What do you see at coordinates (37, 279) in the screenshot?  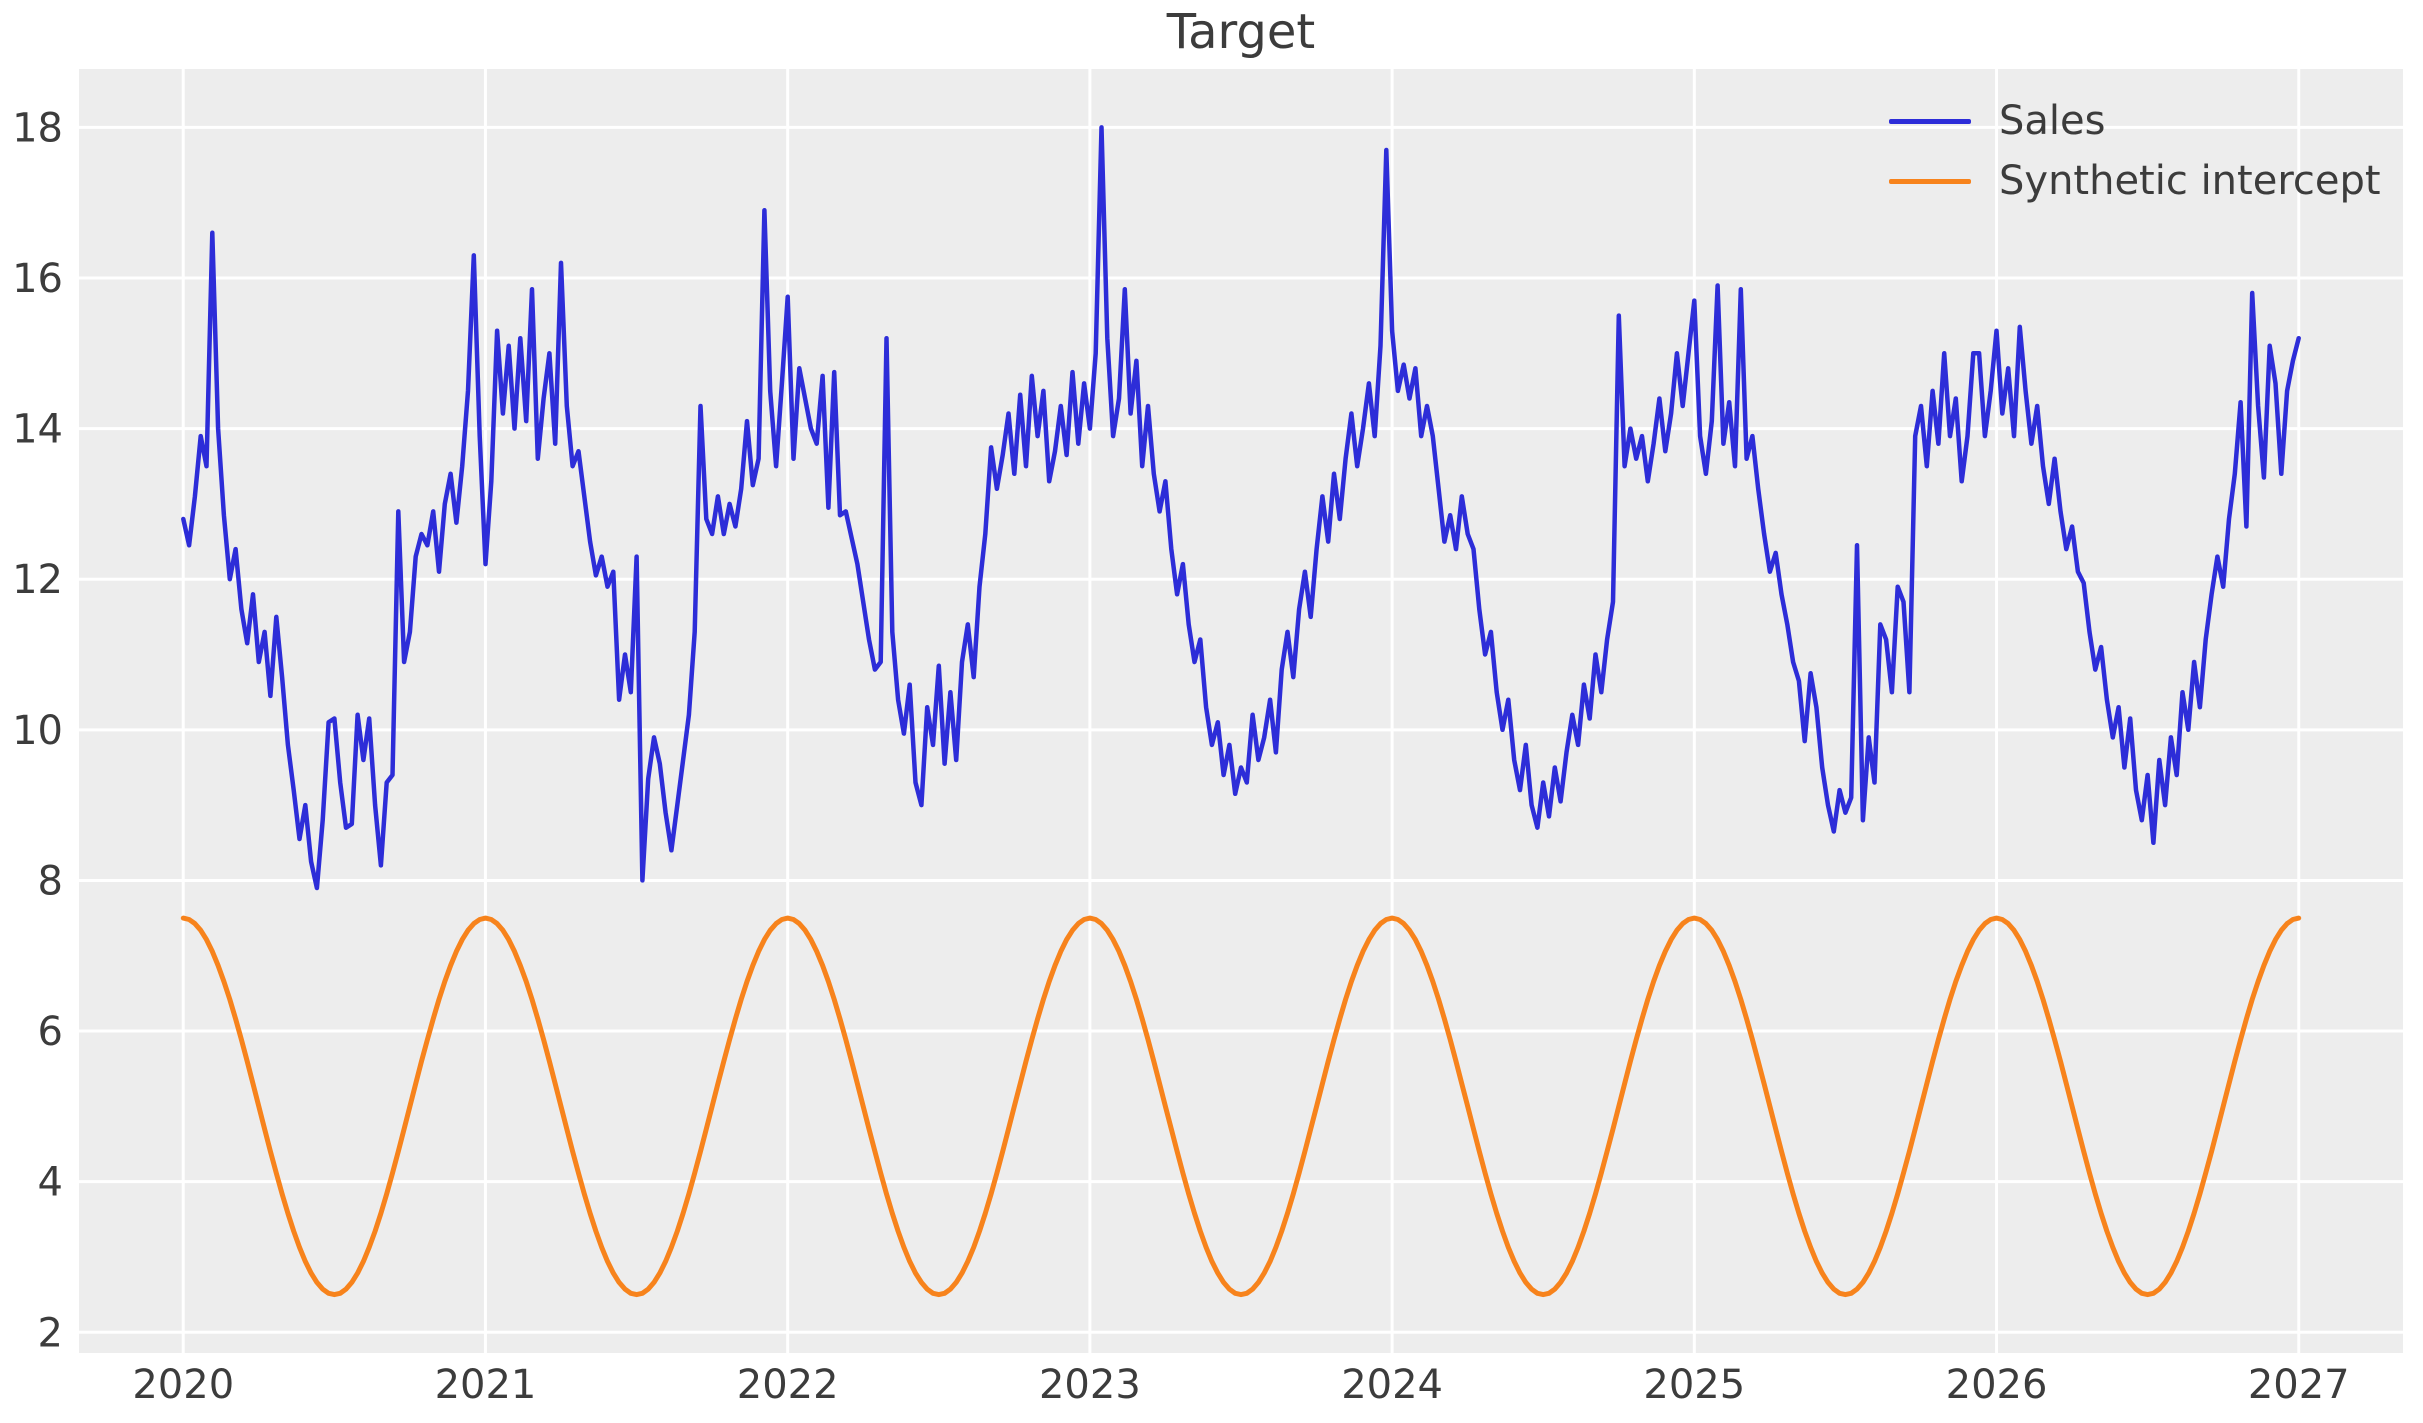 I see `y-tick-label: 16` at bounding box center [37, 279].